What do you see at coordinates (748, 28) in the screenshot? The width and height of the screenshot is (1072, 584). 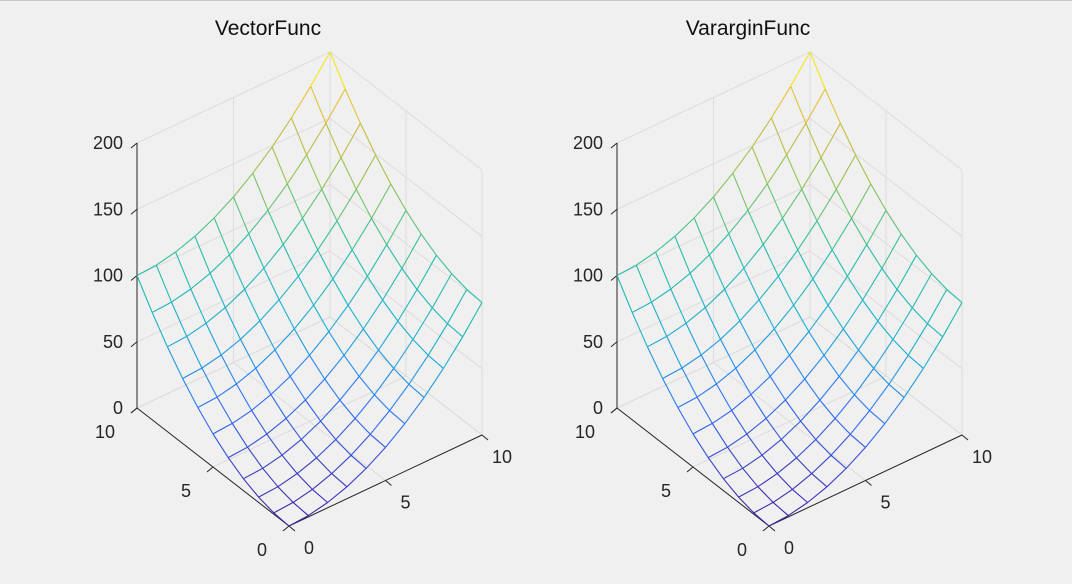 I see `chart-title: VararginFunc` at bounding box center [748, 28].